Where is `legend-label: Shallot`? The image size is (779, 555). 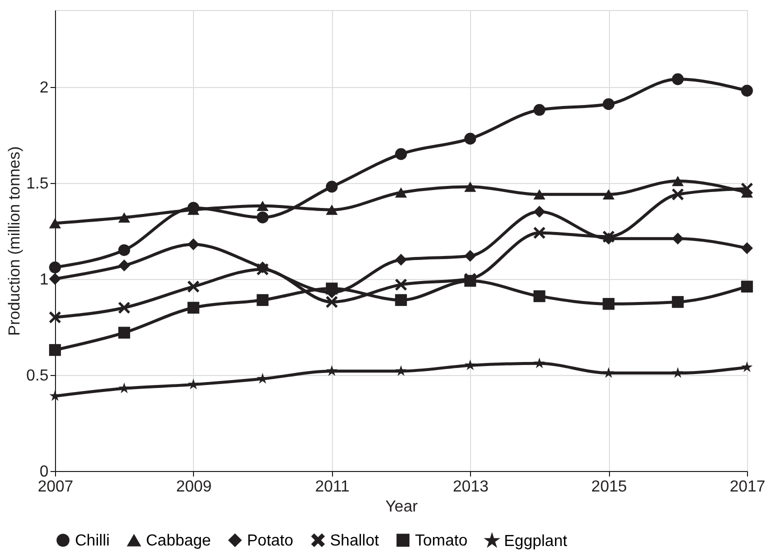
legend-label: Shallot is located at coordinates (355, 541).